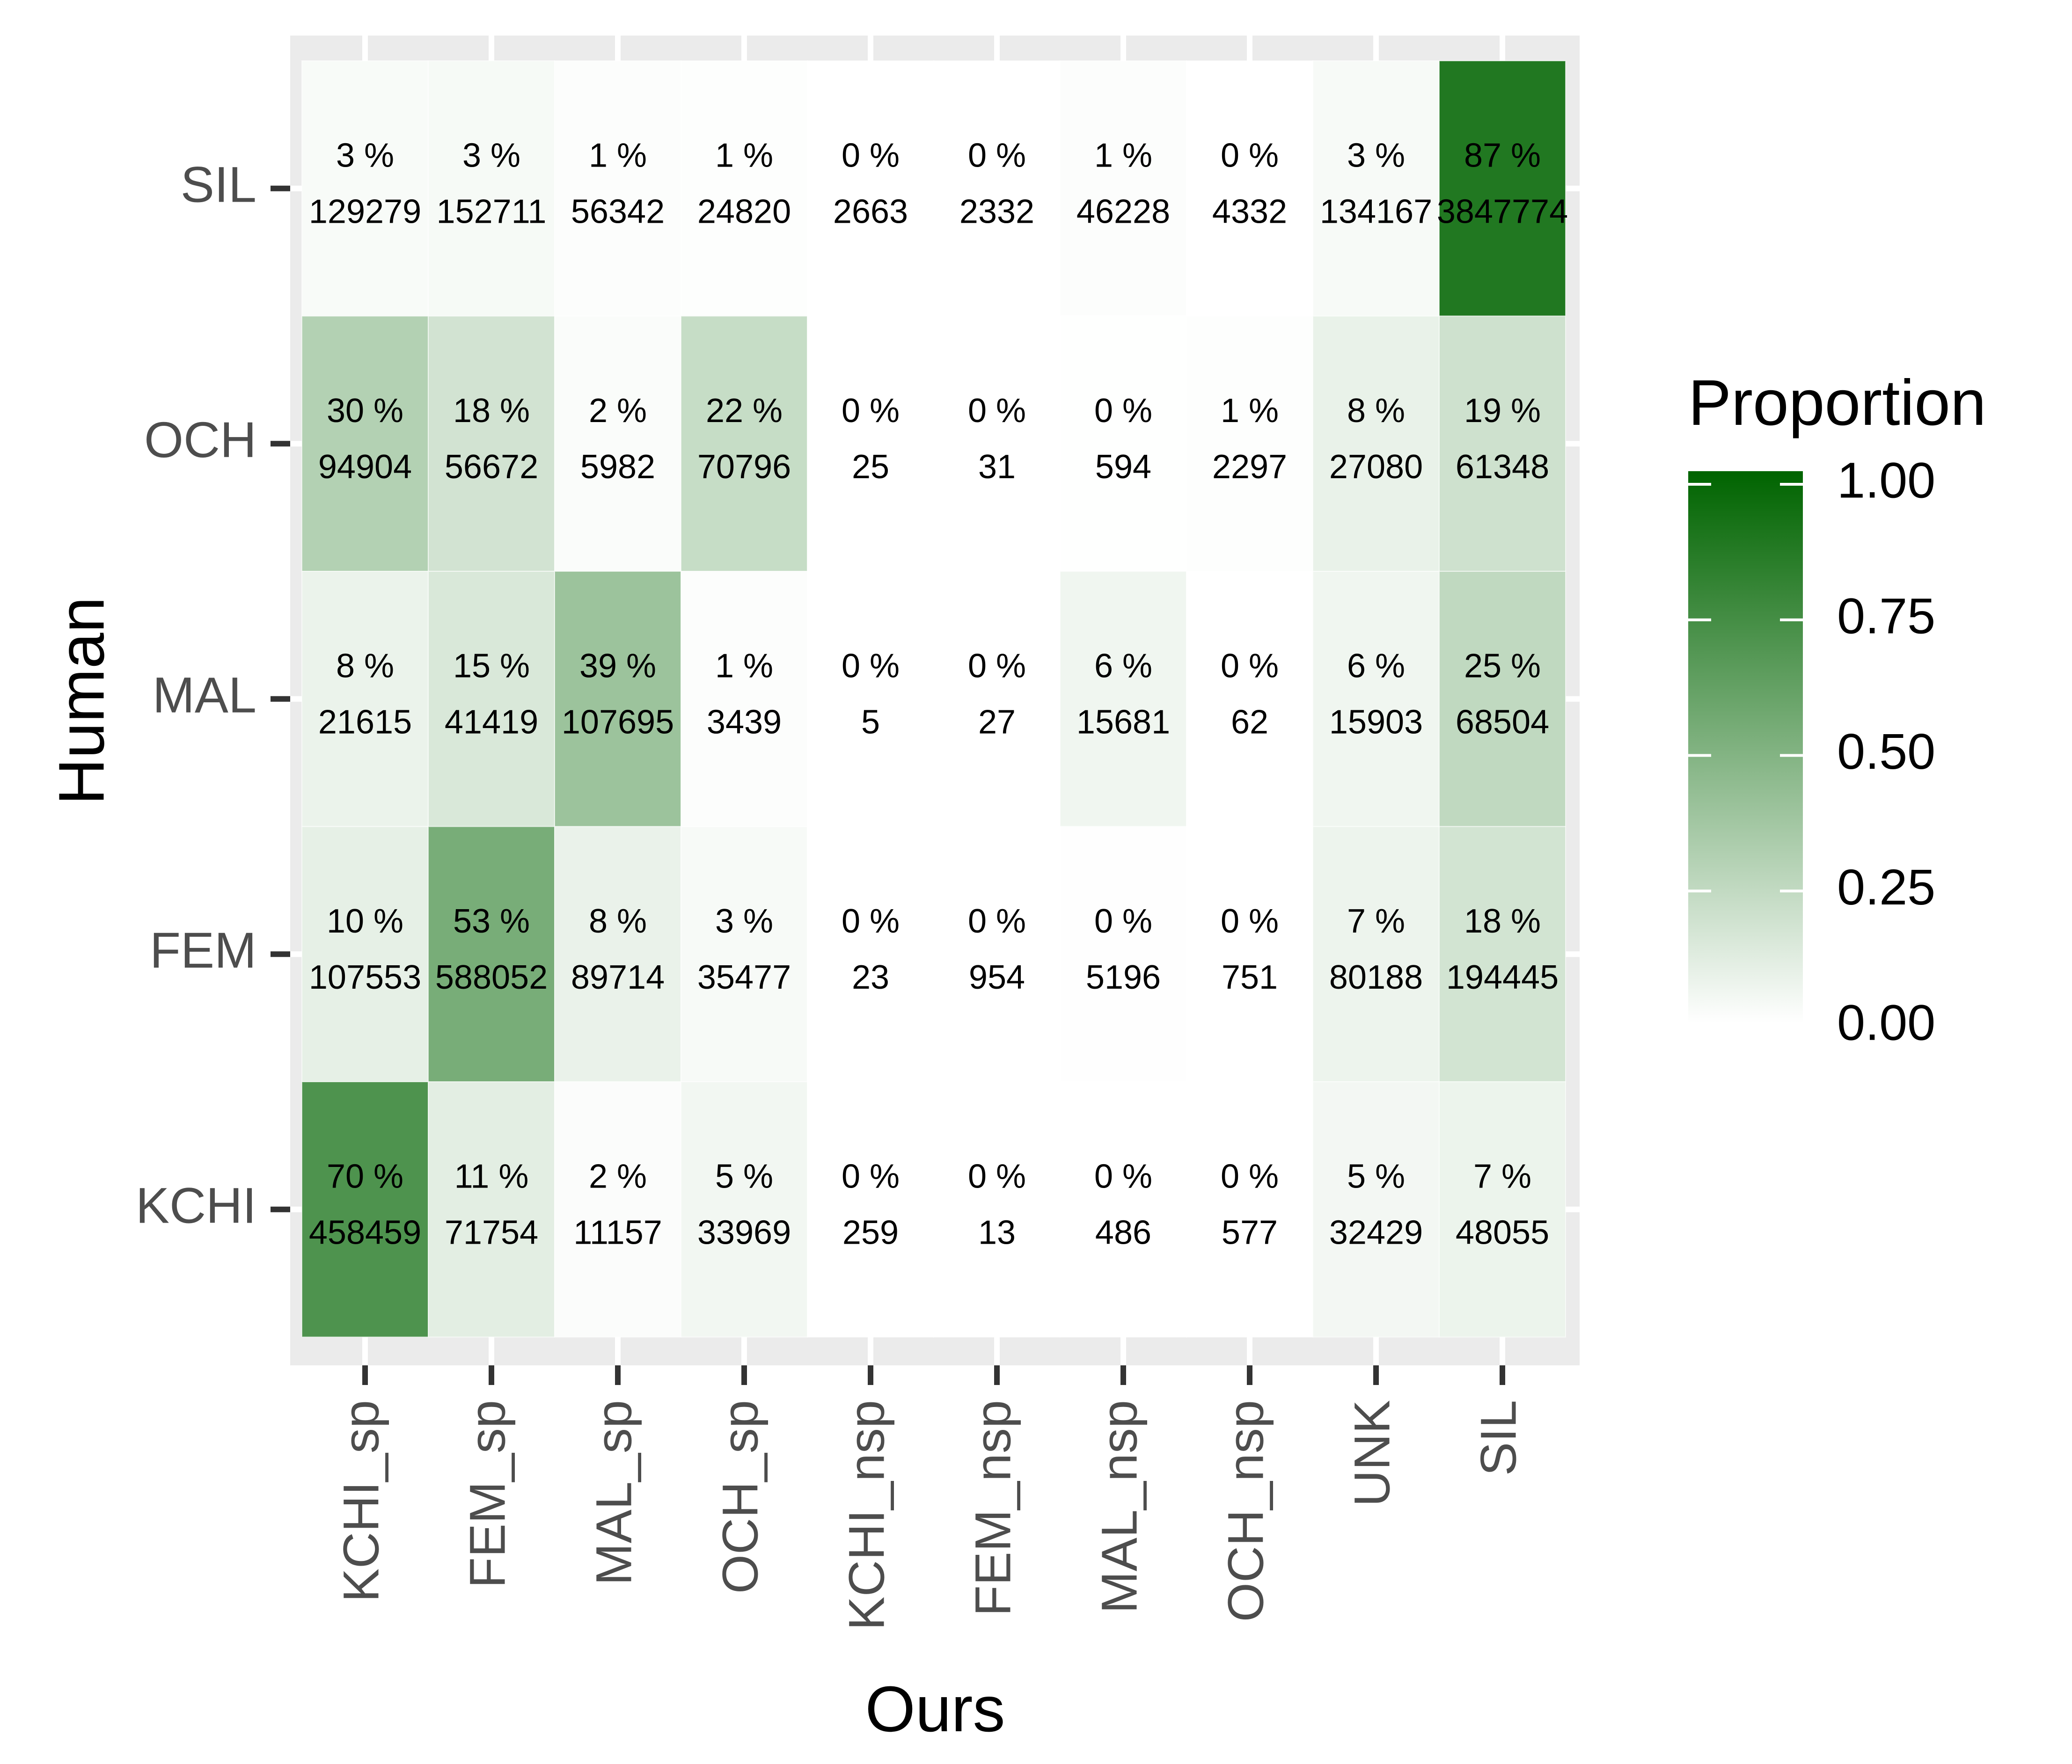 This screenshot has height=1764, width=2072. What do you see at coordinates (935, 1709) in the screenshot?
I see `x-axis-title: Ours` at bounding box center [935, 1709].